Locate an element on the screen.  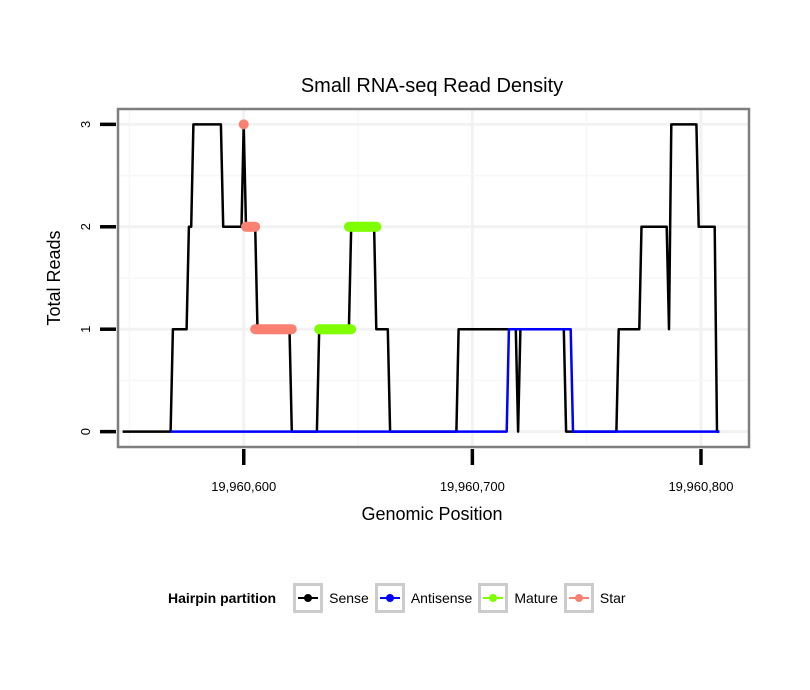
legend-item-antisense: Antisense is located at coordinates (423, 598).